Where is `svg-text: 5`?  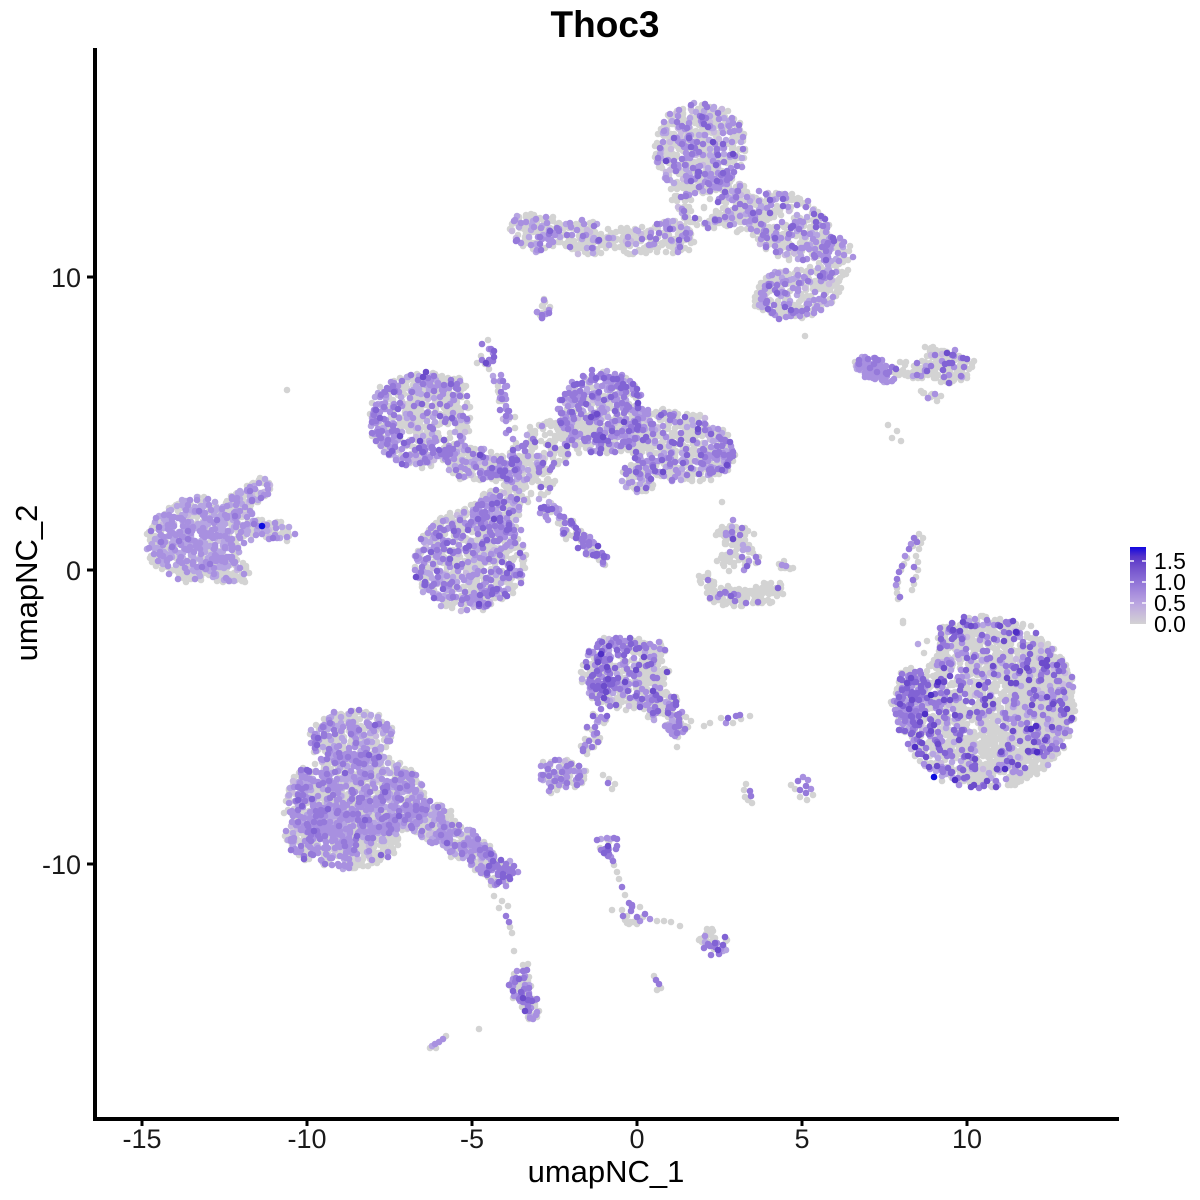 svg-text: 5 is located at coordinates (801, 1139).